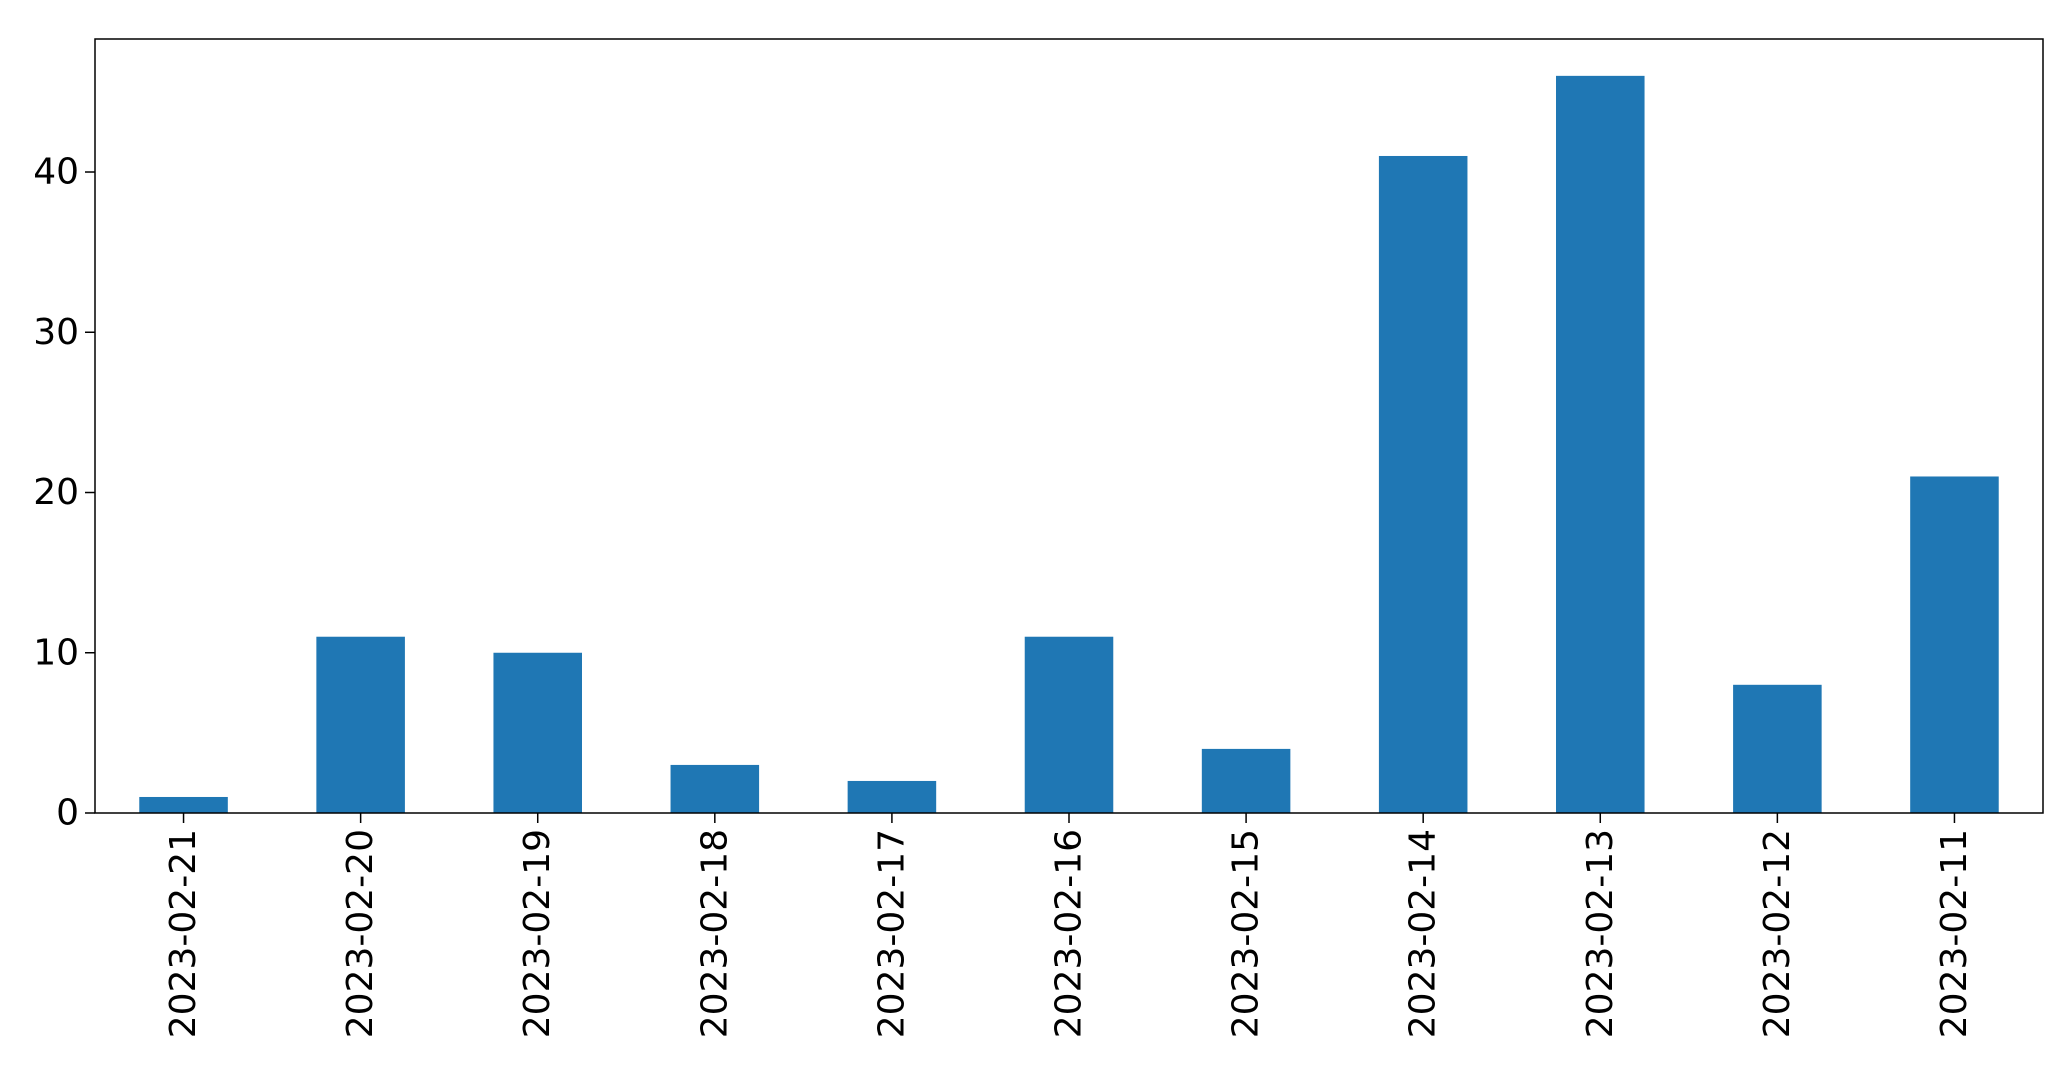  Describe the element at coordinates (183, 933) in the screenshot. I see `x-tick-label: 2023-02-21` at that location.